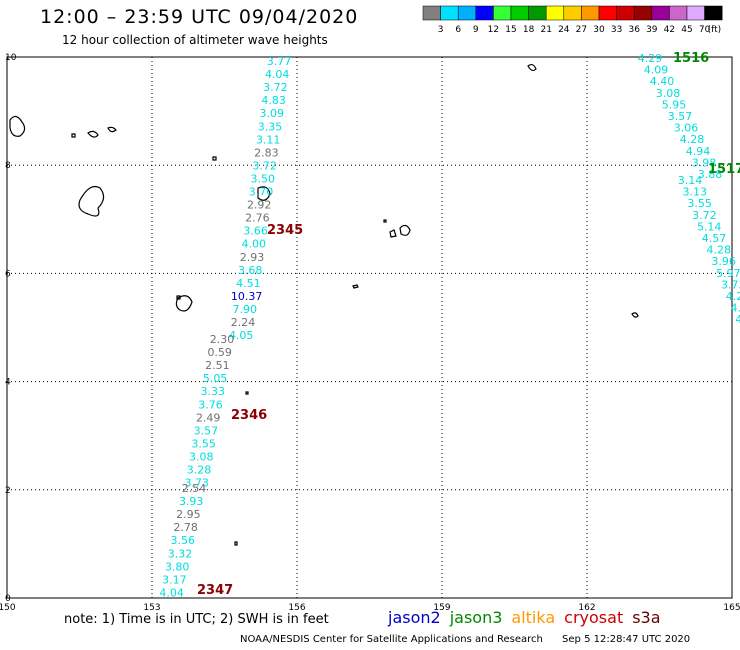 Image resolution: width=740 pixels, height=650 pixels. I want to click on pass-label: 2347, so click(215, 590).